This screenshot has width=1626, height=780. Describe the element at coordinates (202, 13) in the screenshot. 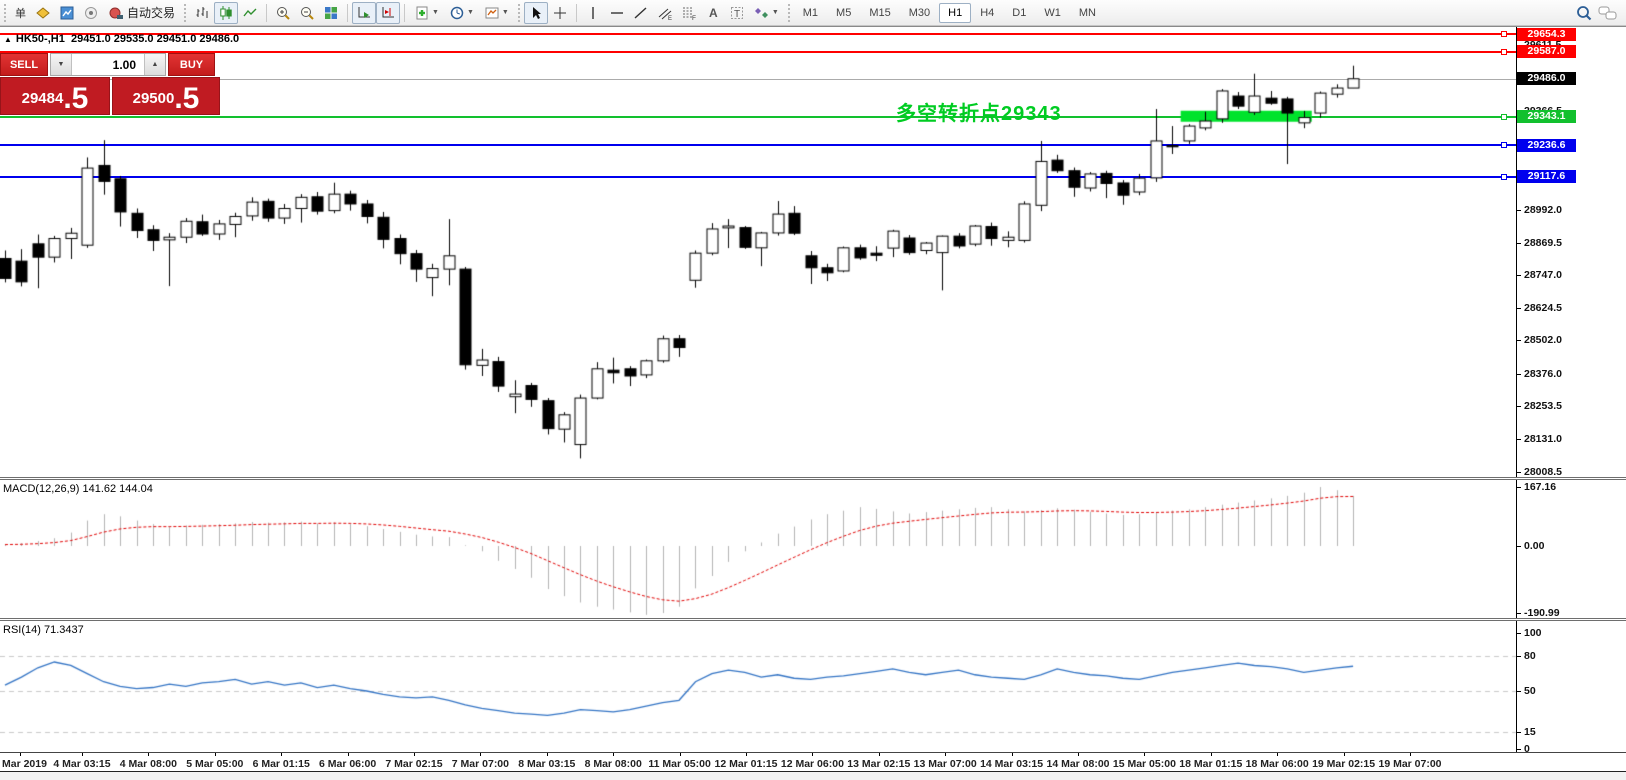

I see `bar-chart-icon` at that location.